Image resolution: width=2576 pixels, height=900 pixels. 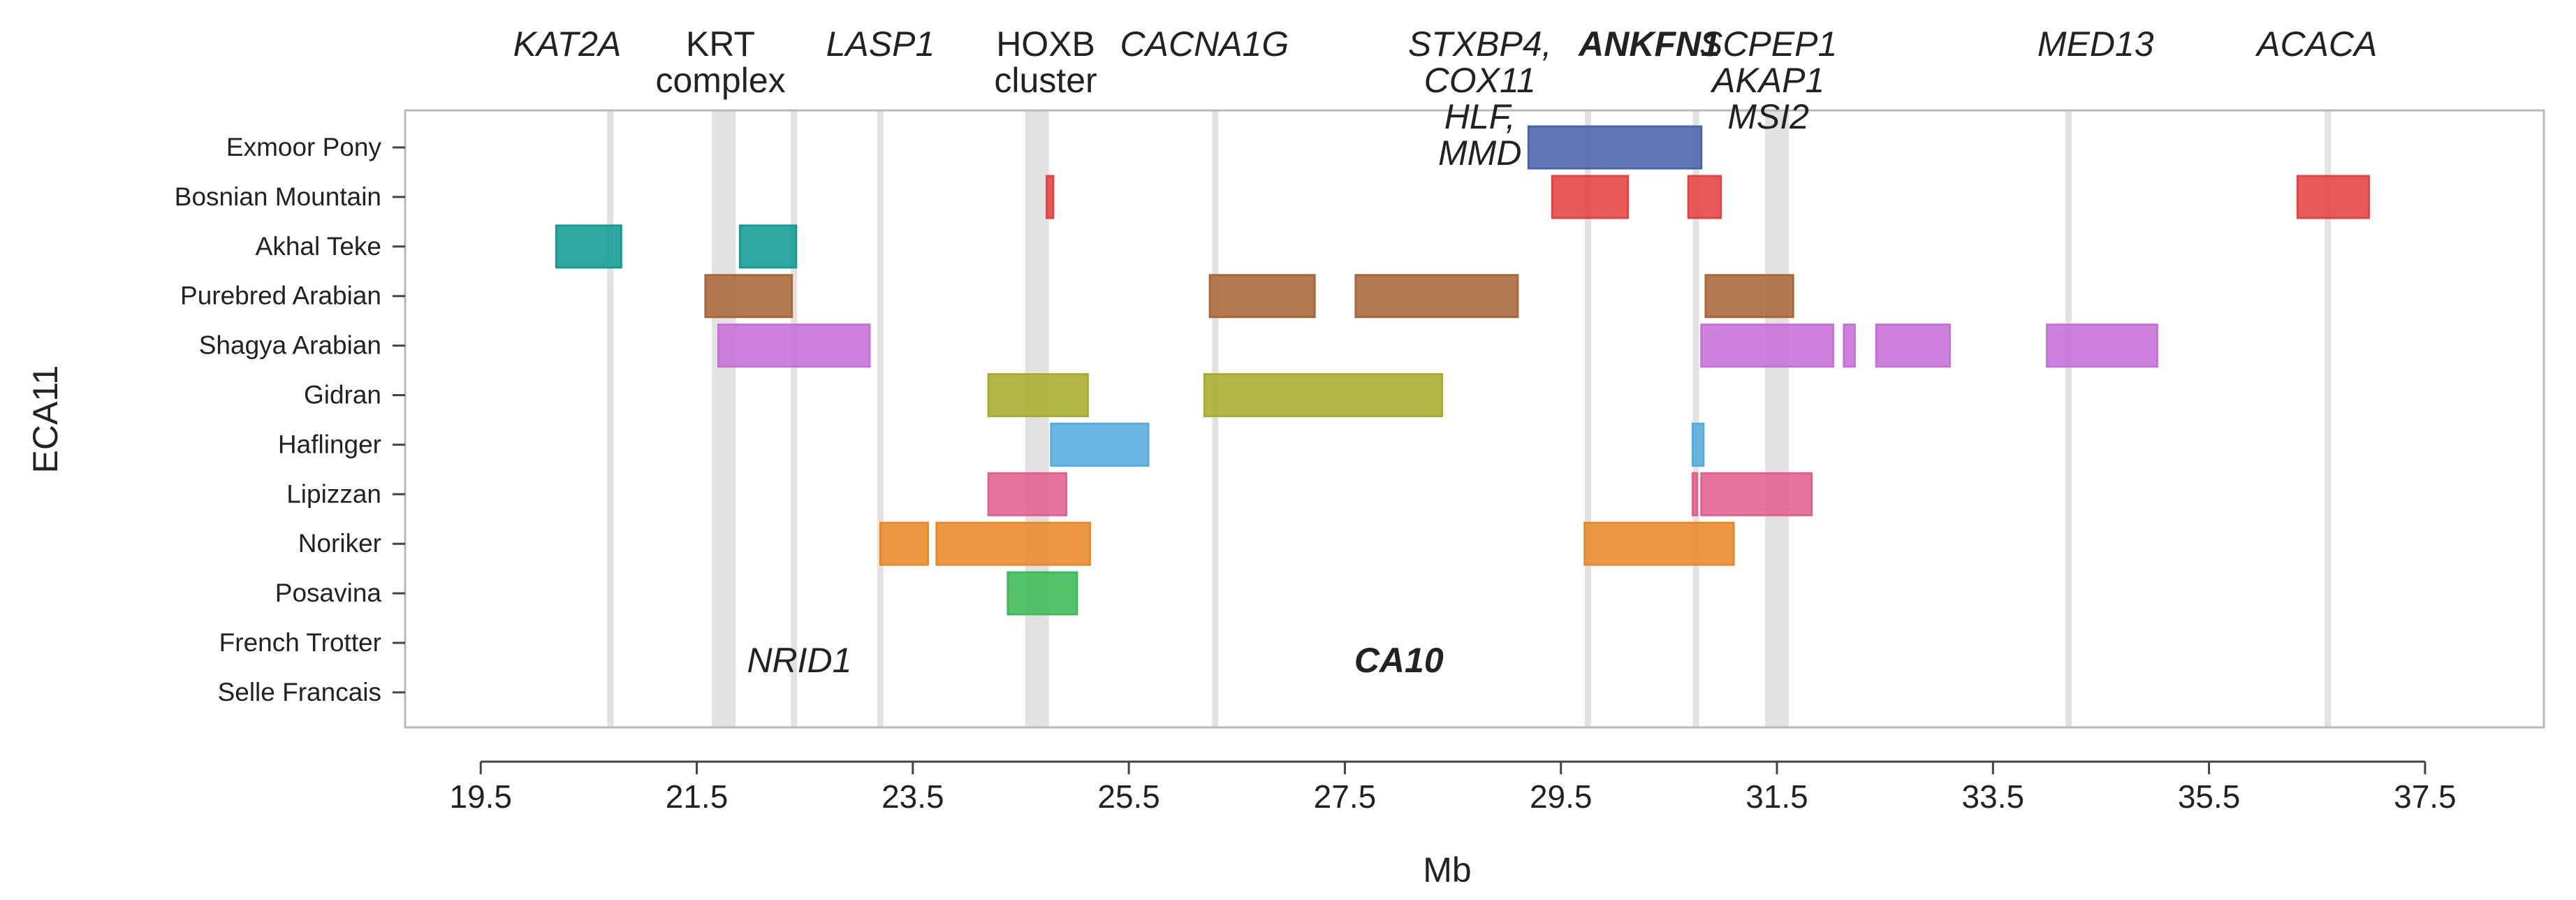 What do you see at coordinates (1399, 660) in the screenshot?
I see `gene-label-ca10: CA10` at bounding box center [1399, 660].